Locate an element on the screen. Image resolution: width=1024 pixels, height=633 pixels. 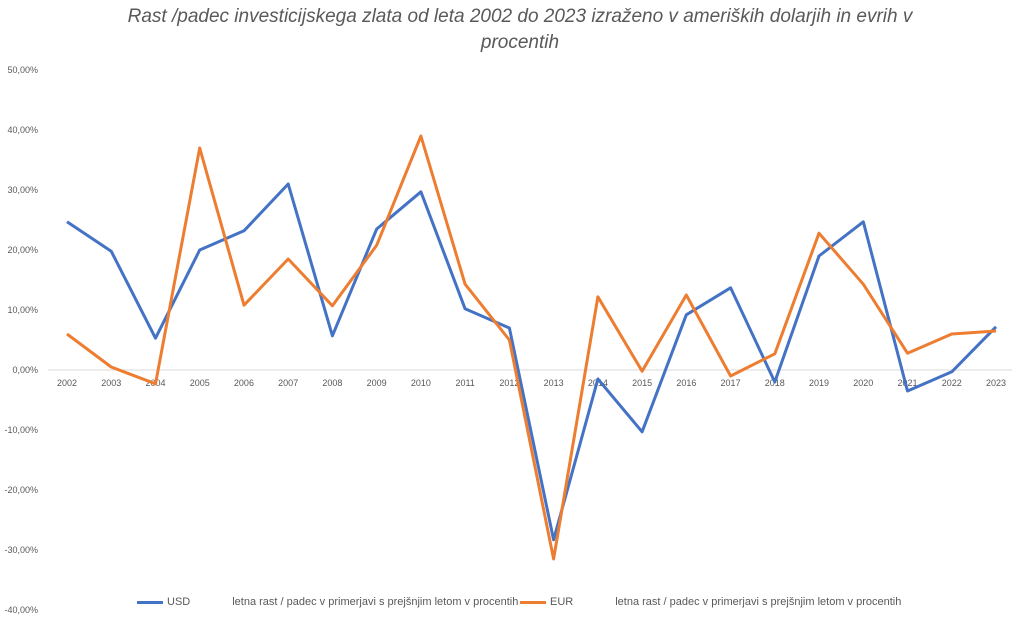
y-tick-label: -40,00% is located at coordinates (21, 610).